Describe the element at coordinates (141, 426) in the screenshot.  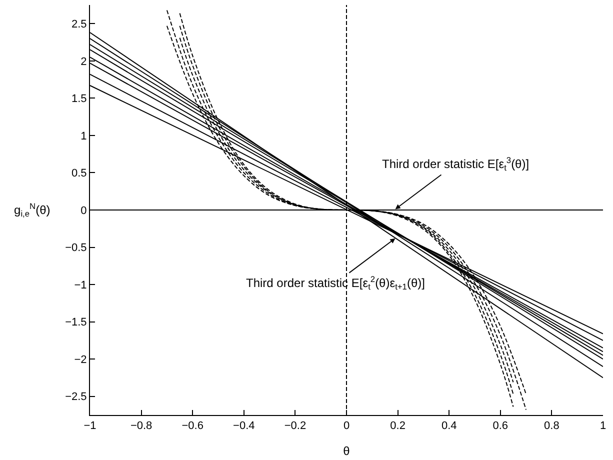
I see `x-tick-label: −0.8` at that location.